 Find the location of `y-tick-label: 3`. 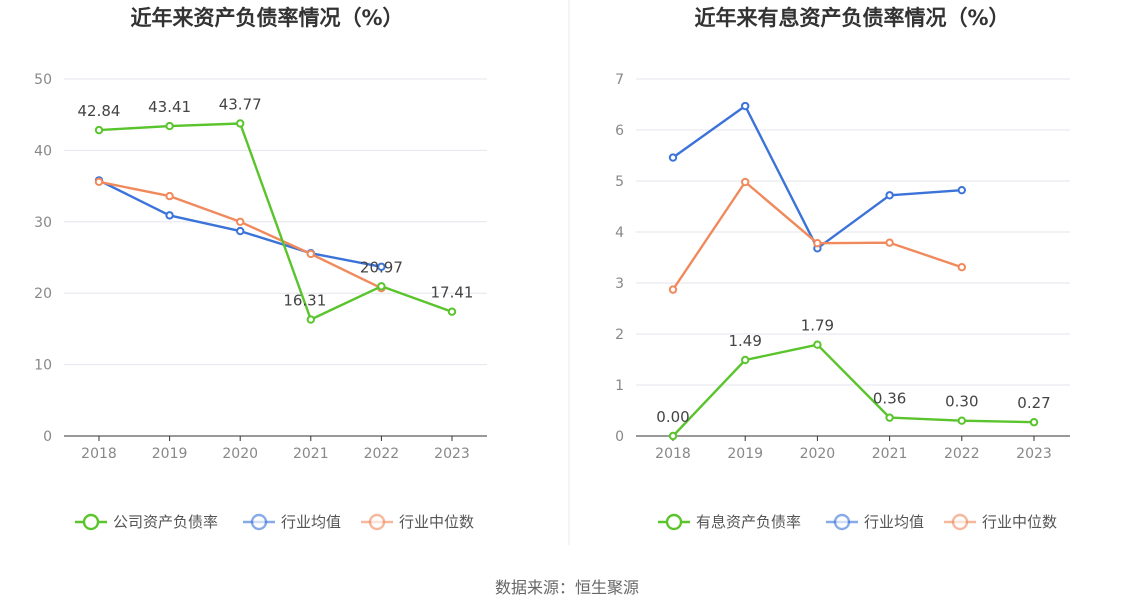

y-tick-label: 3 is located at coordinates (619, 284).